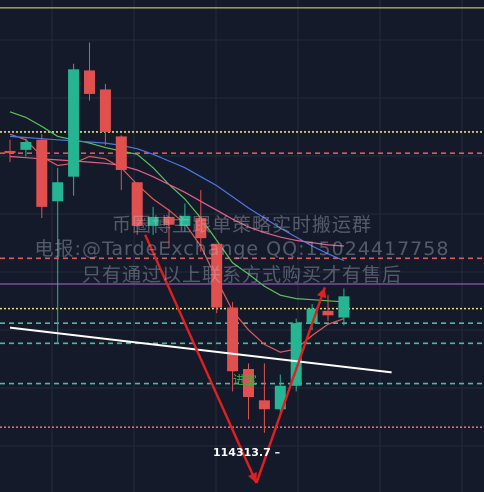 This screenshot has height=492, width=484. I want to click on trendline-layer, so click(200, 350).